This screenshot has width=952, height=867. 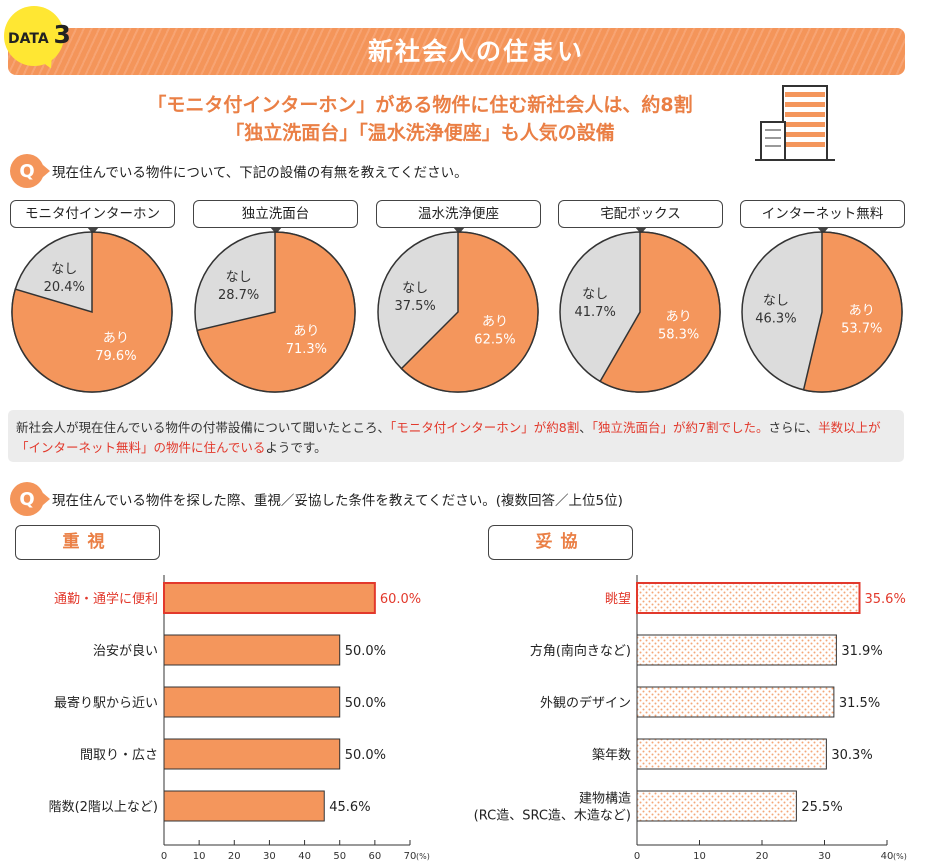 What do you see at coordinates (485, 427) in the screenshot?
I see `summary-part: 「モニタ付インターホン」が約8割` at bounding box center [485, 427].